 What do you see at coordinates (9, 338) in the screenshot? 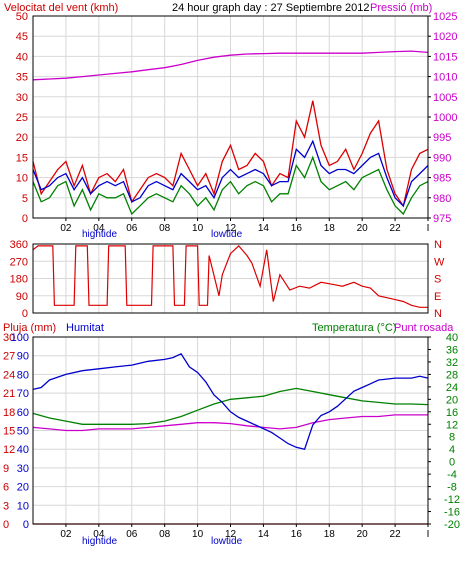
I see `rain-tick-label: 30` at bounding box center [9, 338].